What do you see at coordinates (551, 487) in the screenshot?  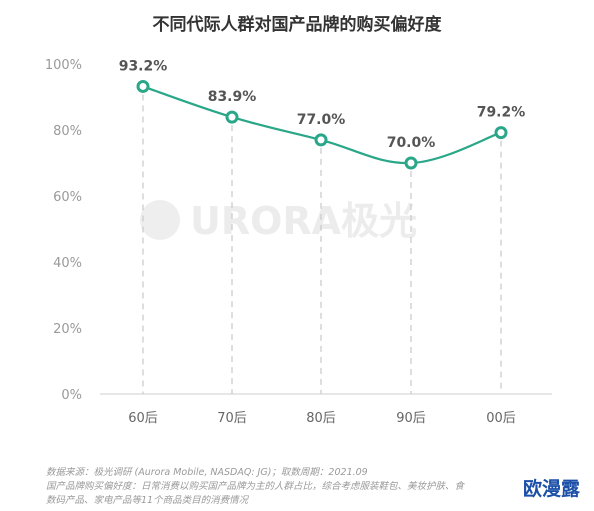 I see `corner-badge: 欧漫露` at bounding box center [551, 487].